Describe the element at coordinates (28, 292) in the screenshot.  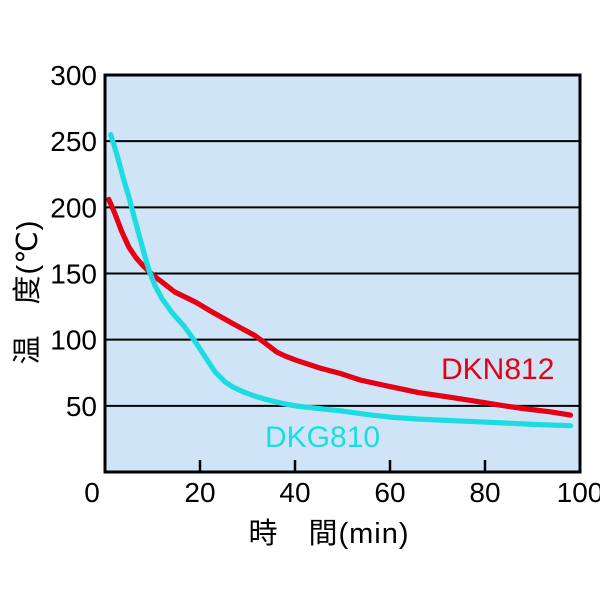
I see `y-axis-title: 温 度(℃)` at that location.